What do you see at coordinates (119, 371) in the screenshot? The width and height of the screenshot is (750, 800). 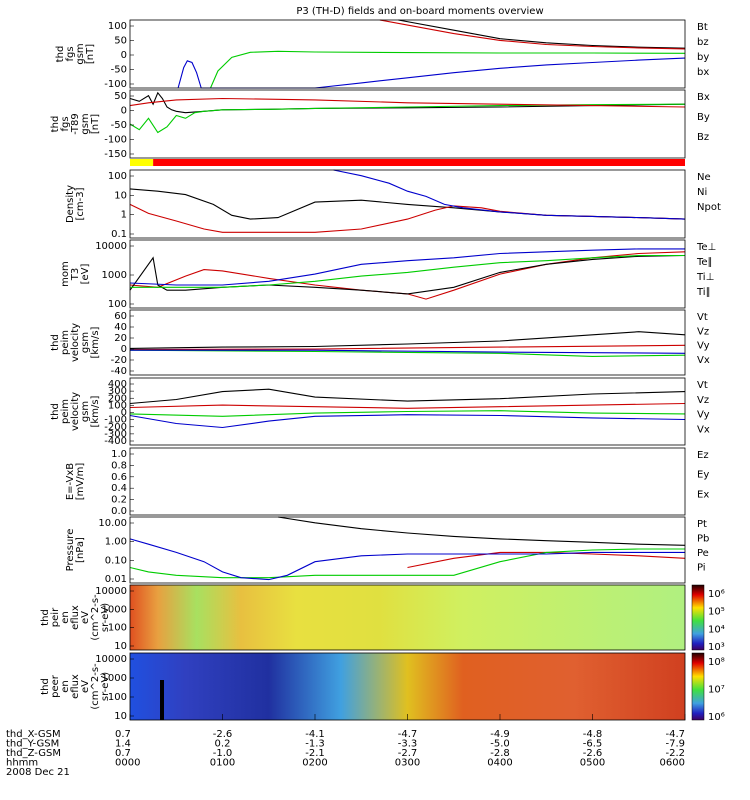 I see `y-tick-label: -40` at bounding box center [119, 371].